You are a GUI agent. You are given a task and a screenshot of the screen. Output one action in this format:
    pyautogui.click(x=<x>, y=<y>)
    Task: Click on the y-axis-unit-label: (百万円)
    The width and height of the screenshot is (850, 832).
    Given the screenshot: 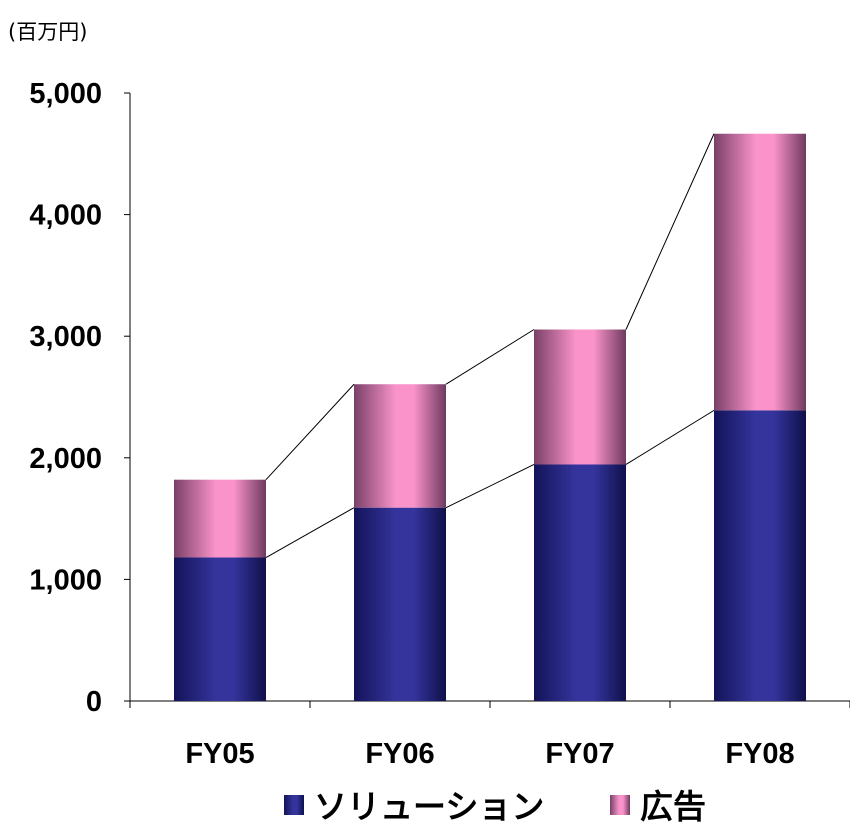 What is the action you would take?
    pyautogui.click(x=47, y=32)
    